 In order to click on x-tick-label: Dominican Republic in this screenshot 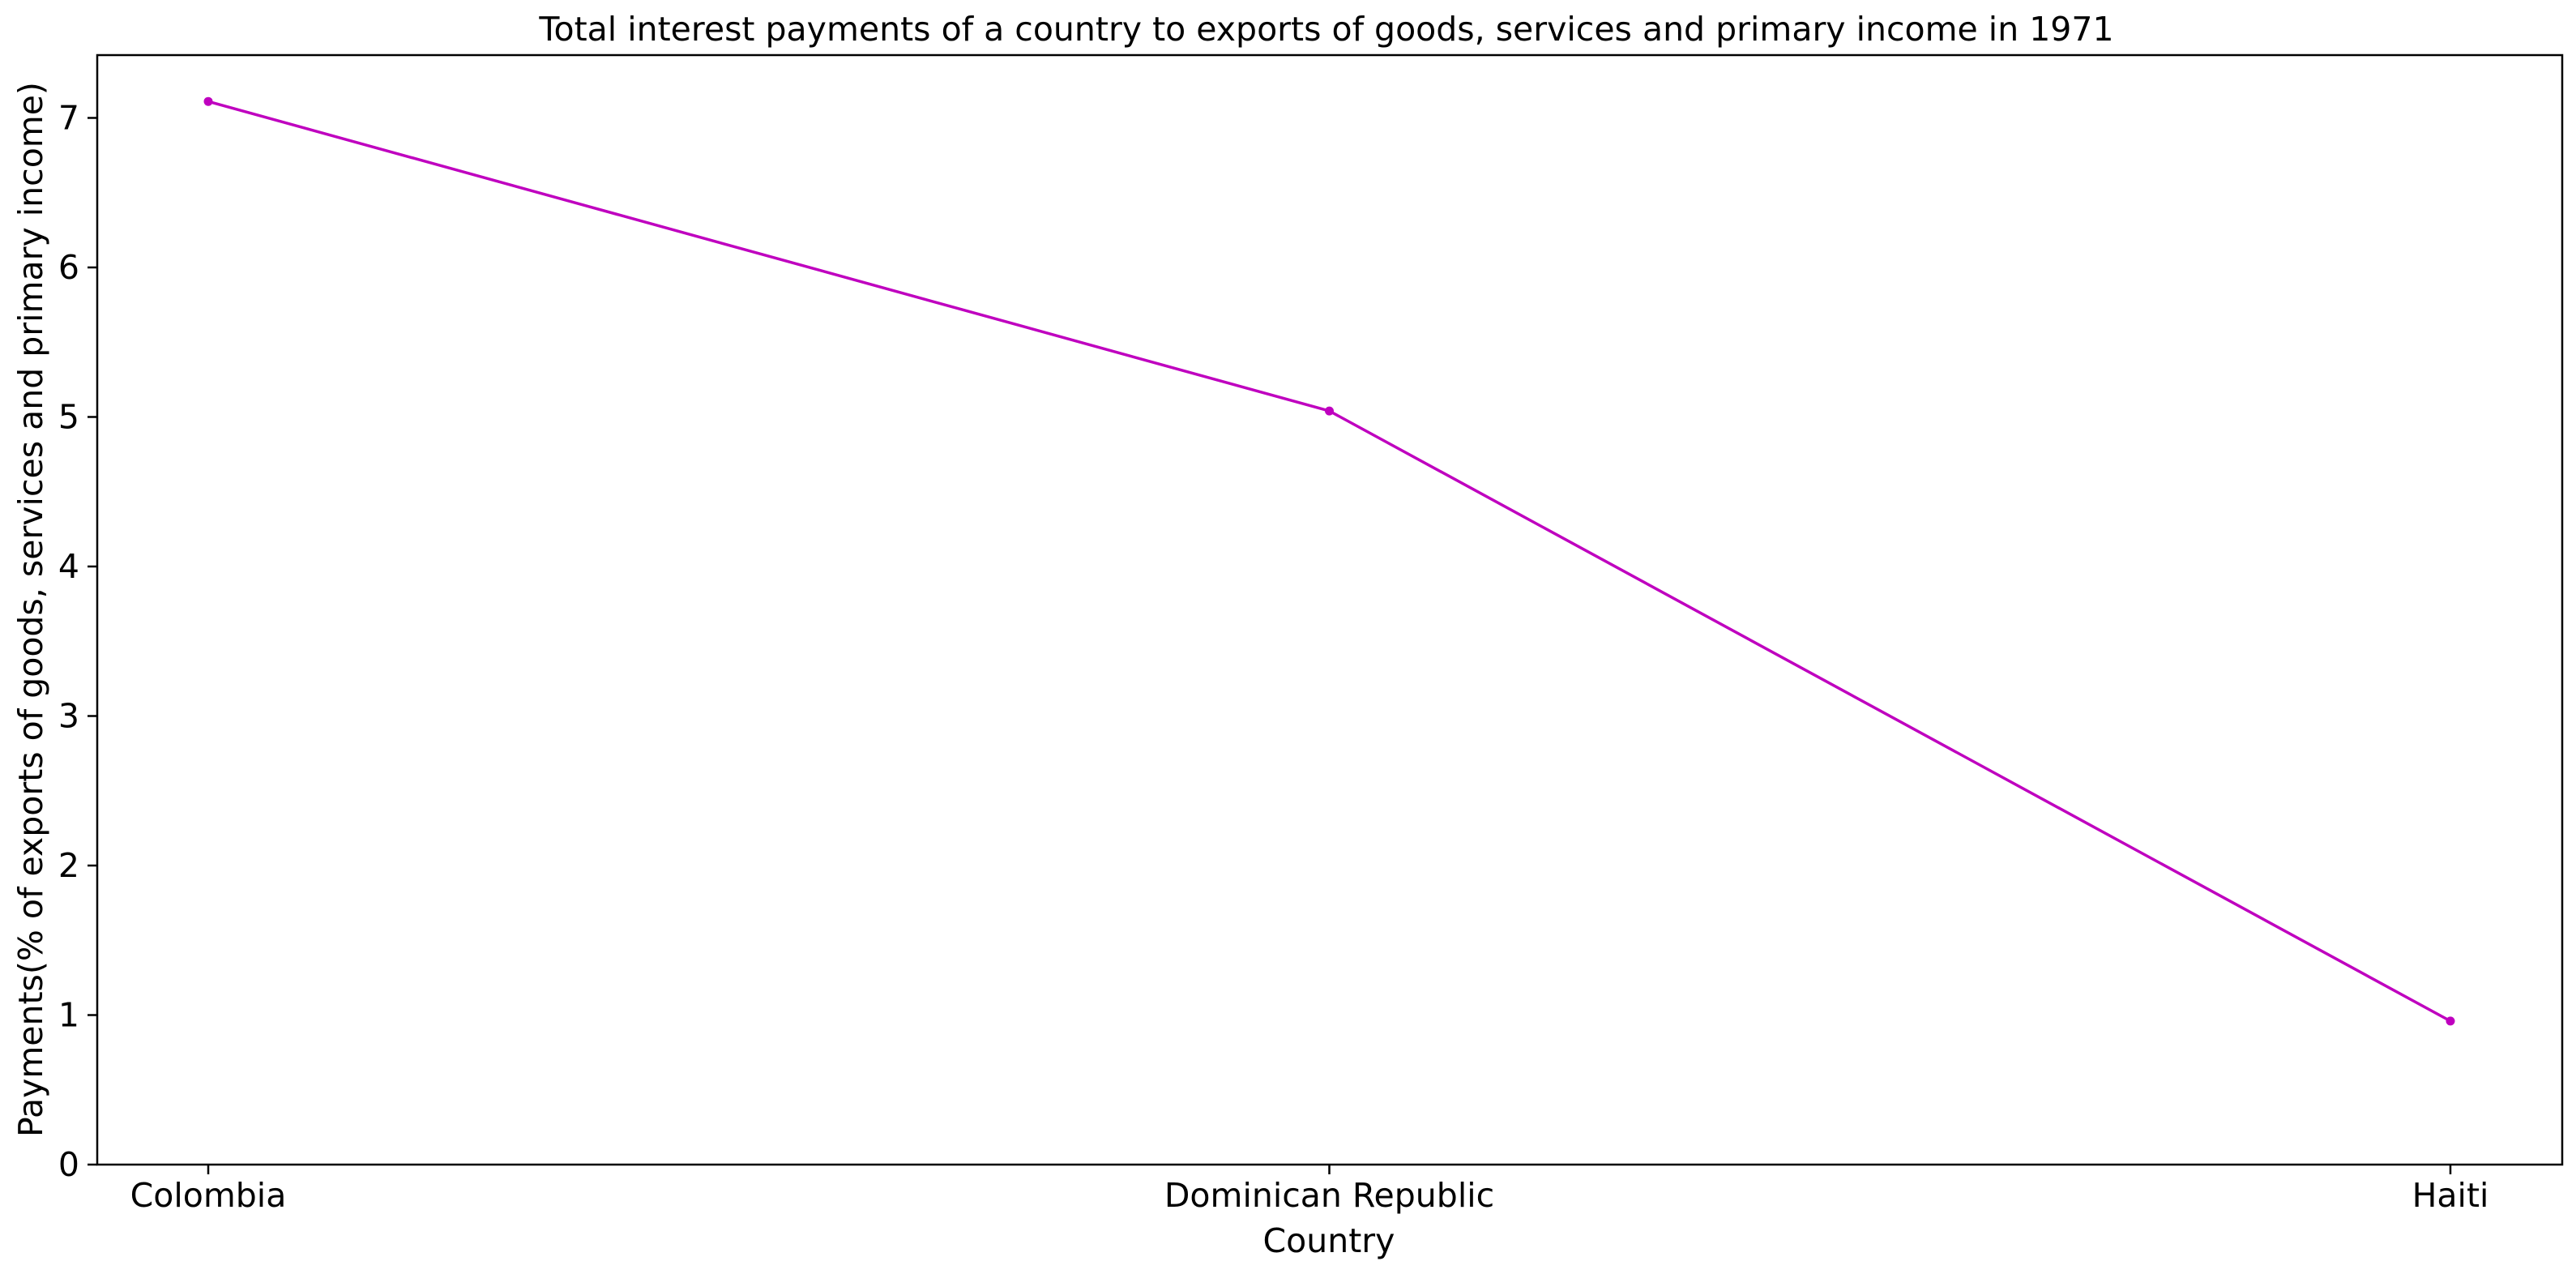, I will do `click(1329, 1195)`.